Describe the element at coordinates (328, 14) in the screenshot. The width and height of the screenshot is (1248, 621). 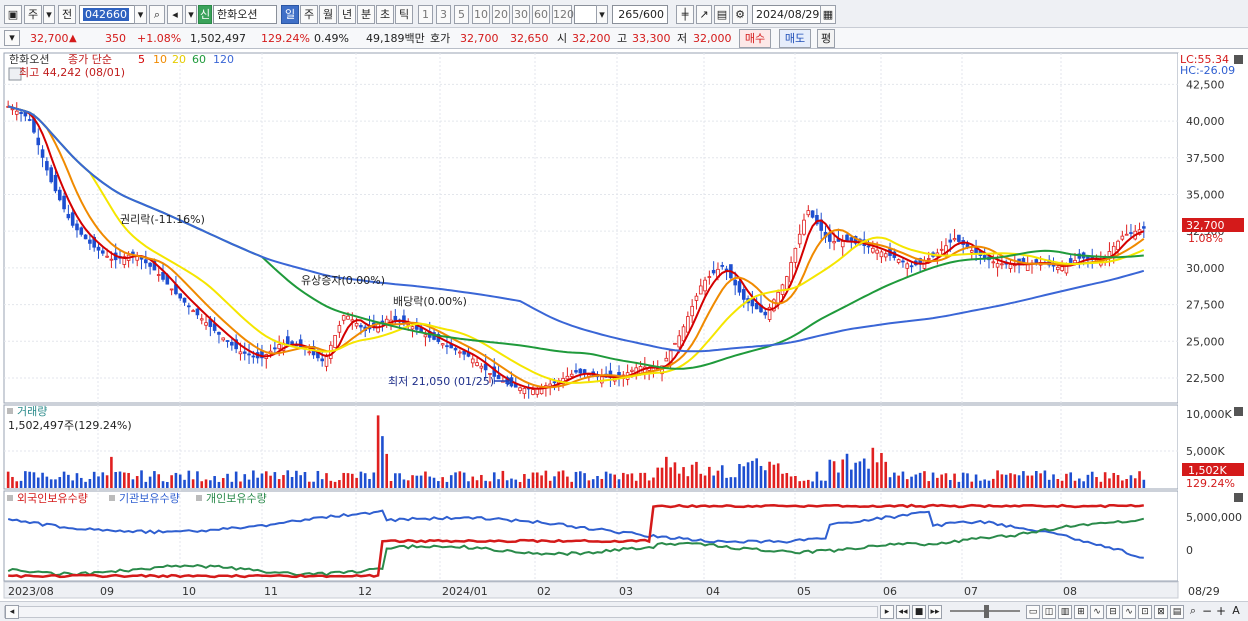
I see `period-month-button: 월` at that location.